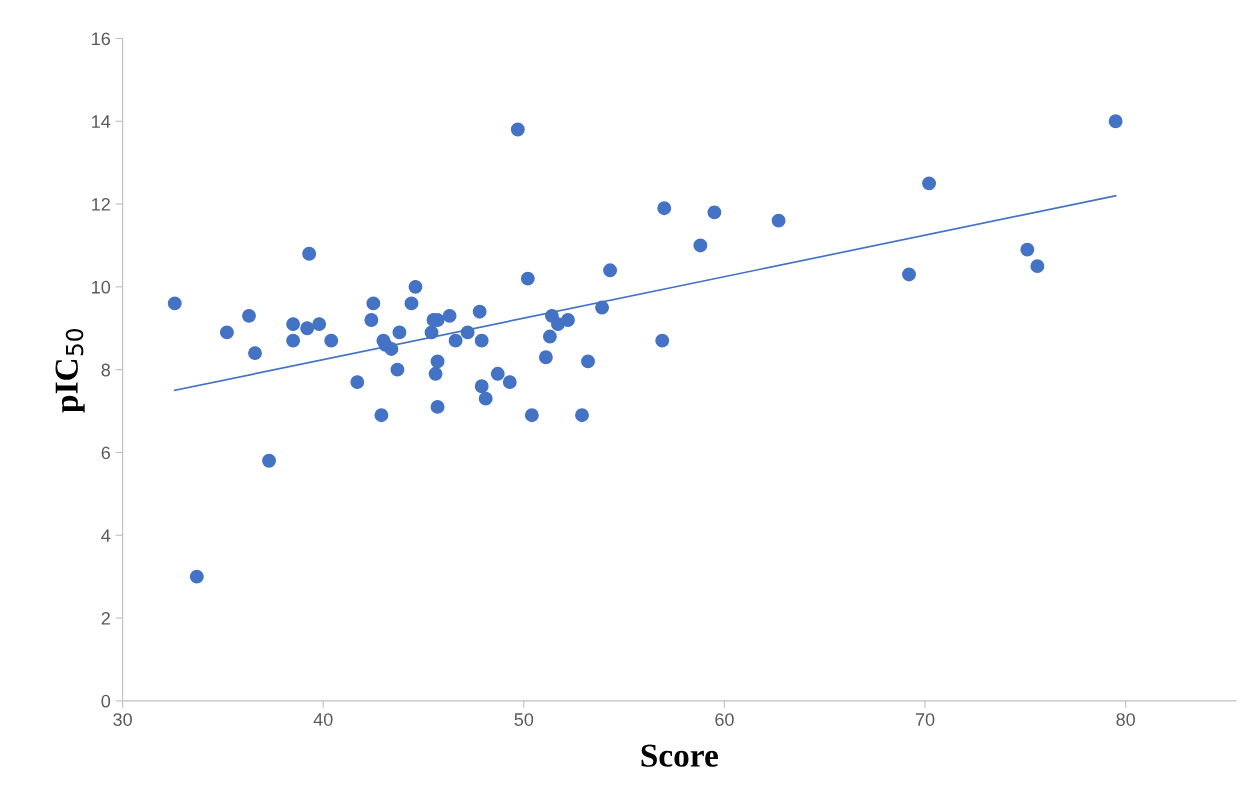 Image resolution: width=1251 pixels, height=801 pixels. What do you see at coordinates (101, 39) in the screenshot?
I see `y-tick-label: 16` at bounding box center [101, 39].